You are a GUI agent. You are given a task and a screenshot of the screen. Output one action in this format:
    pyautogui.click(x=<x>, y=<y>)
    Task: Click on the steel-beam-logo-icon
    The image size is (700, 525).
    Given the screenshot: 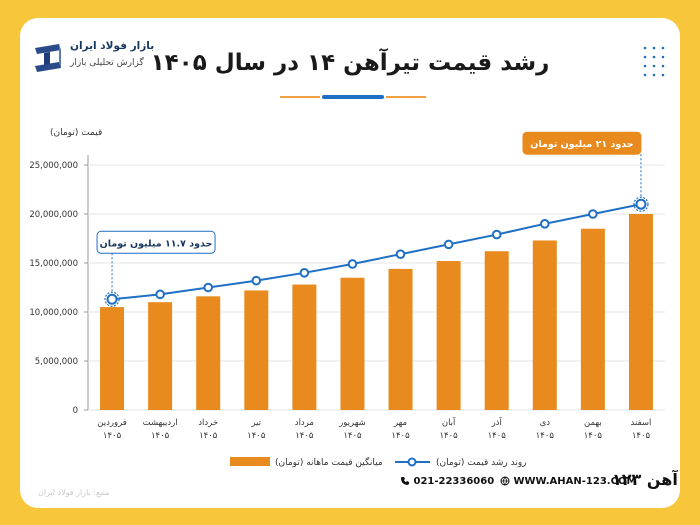 What is the action you would take?
    pyautogui.click(x=48, y=58)
    